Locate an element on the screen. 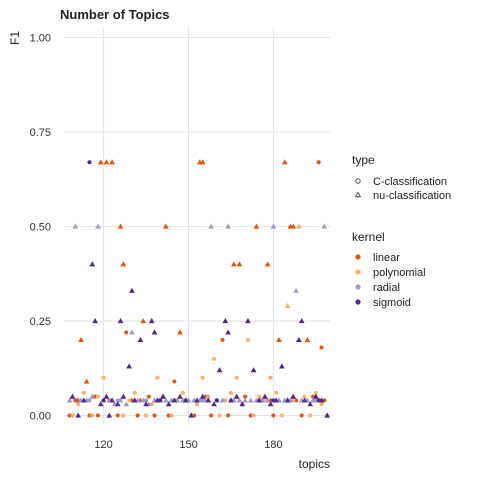 This screenshot has width=480, height=480. y-tick-label: 0.75 is located at coordinates (40, 133).